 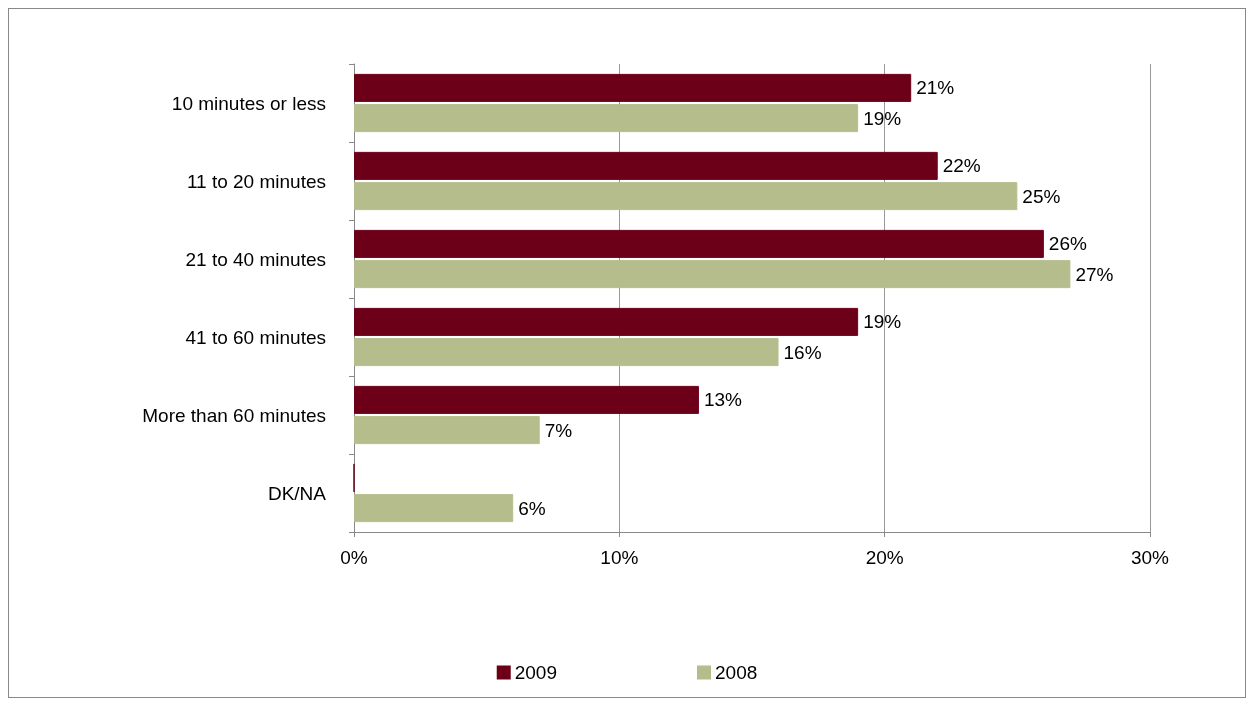 What do you see at coordinates (935, 88) in the screenshot?
I see `data-label: 21%` at bounding box center [935, 88].